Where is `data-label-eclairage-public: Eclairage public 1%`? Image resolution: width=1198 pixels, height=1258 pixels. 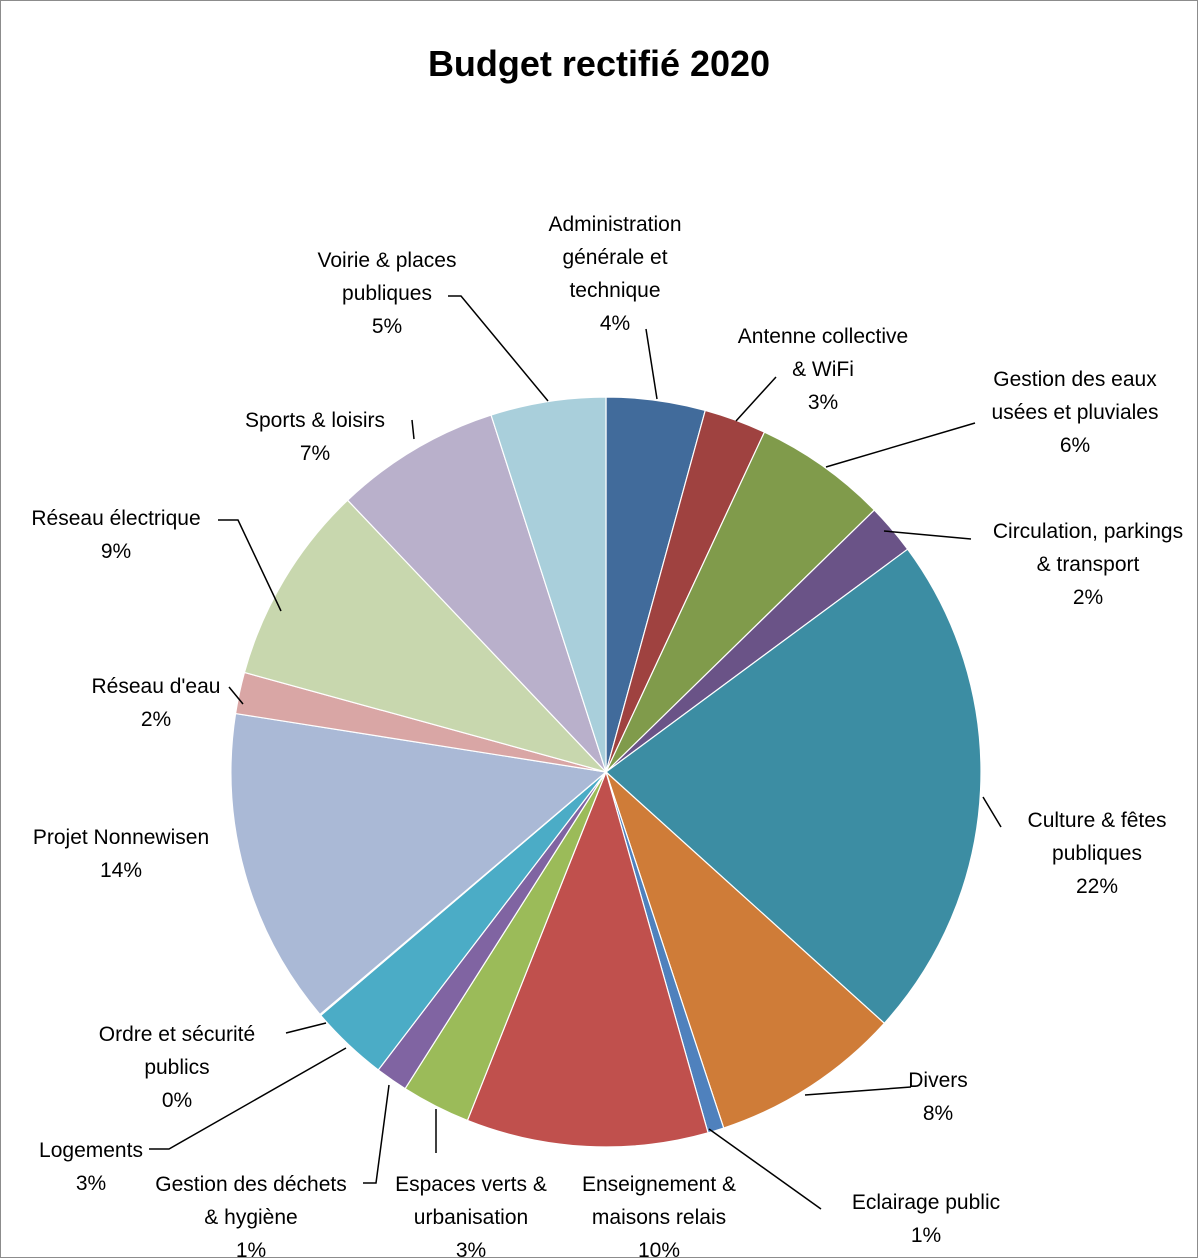 data-label-eclairage-public: Eclairage public 1% is located at coordinates (926, 1219).